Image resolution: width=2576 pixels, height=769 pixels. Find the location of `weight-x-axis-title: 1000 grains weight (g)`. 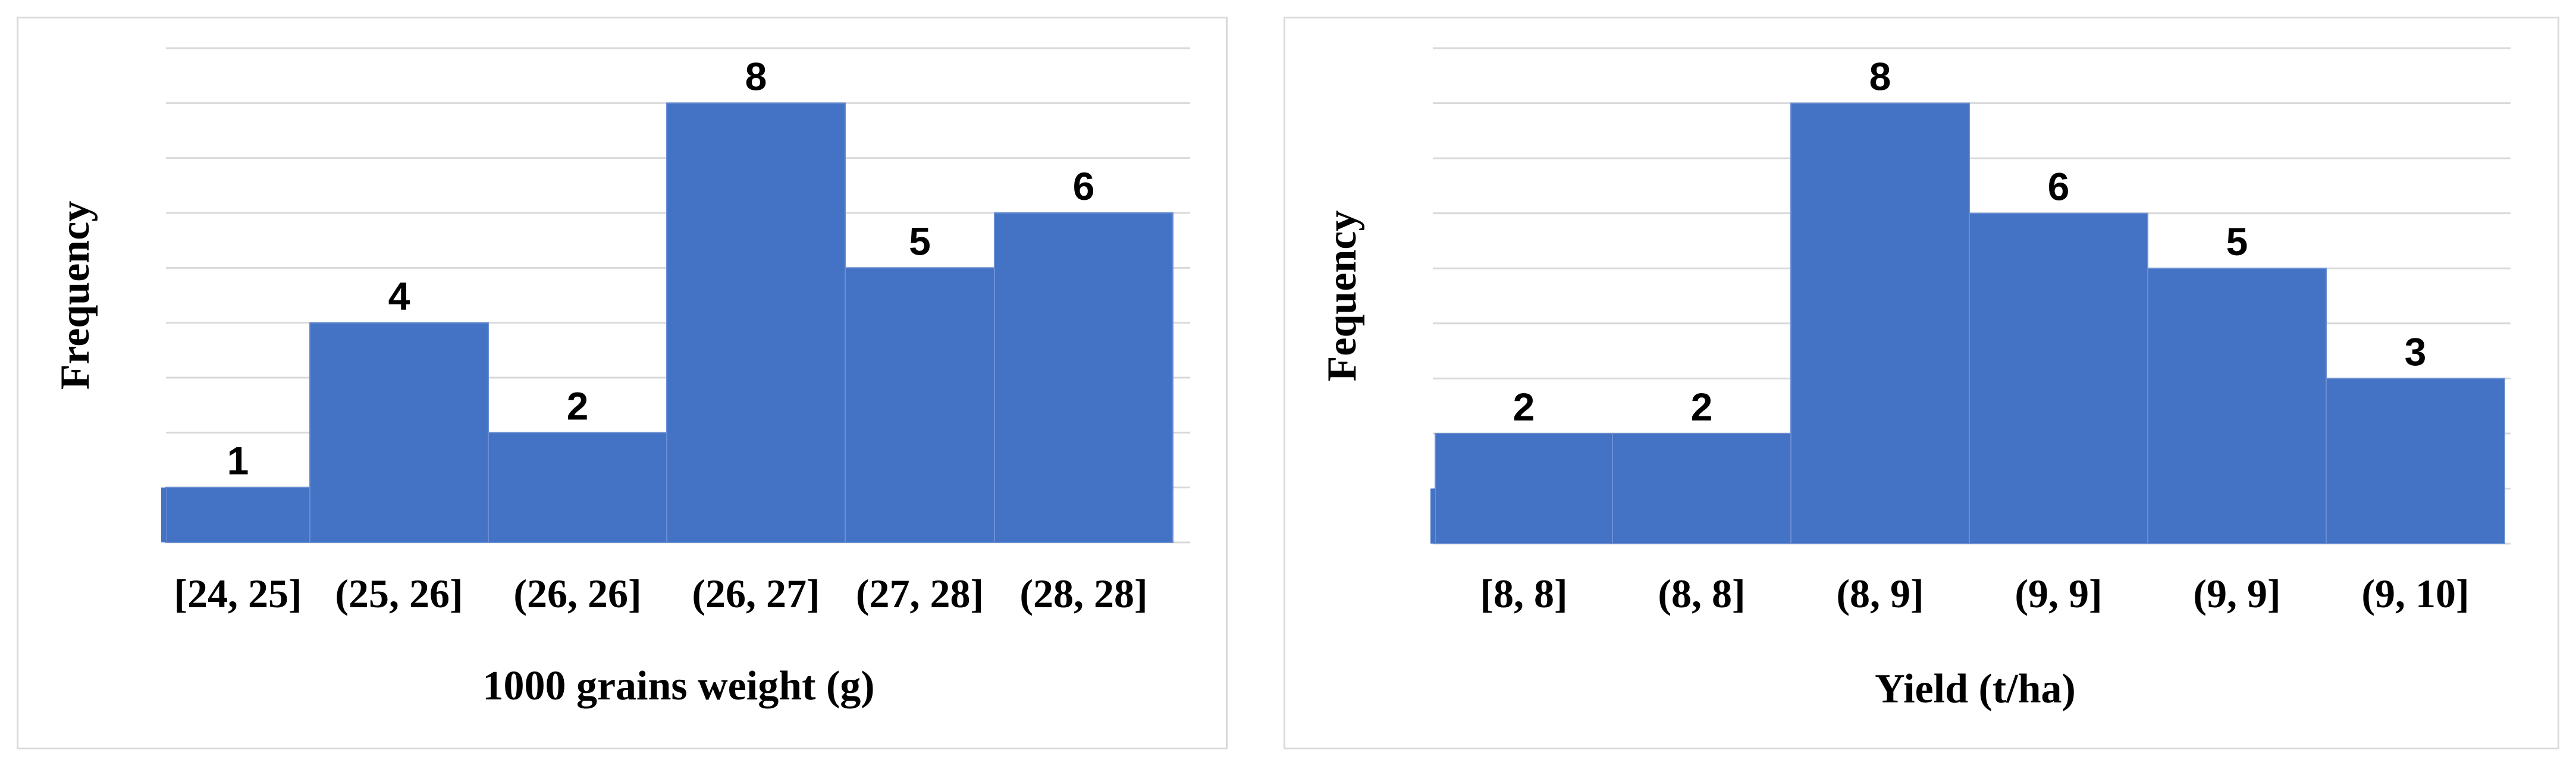

weight-x-axis-title: 1000 grains weight (g) is located at coordinates (678, 686).